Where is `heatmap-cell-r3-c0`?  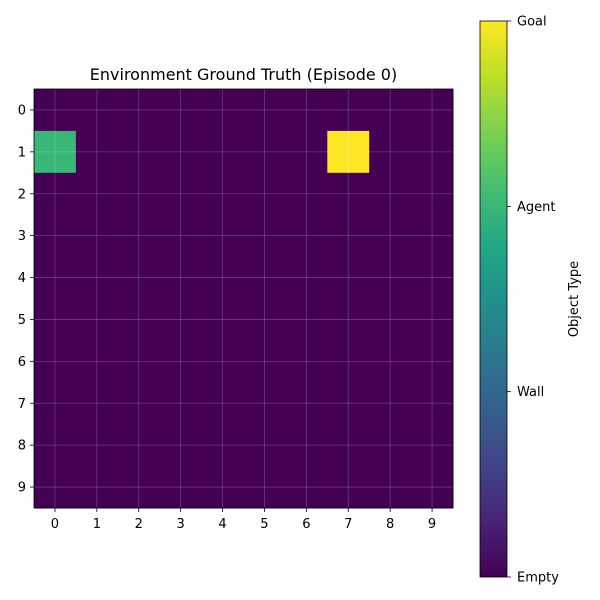
heatmap-cell-r3-c0 is located at coordinates (55, 235).